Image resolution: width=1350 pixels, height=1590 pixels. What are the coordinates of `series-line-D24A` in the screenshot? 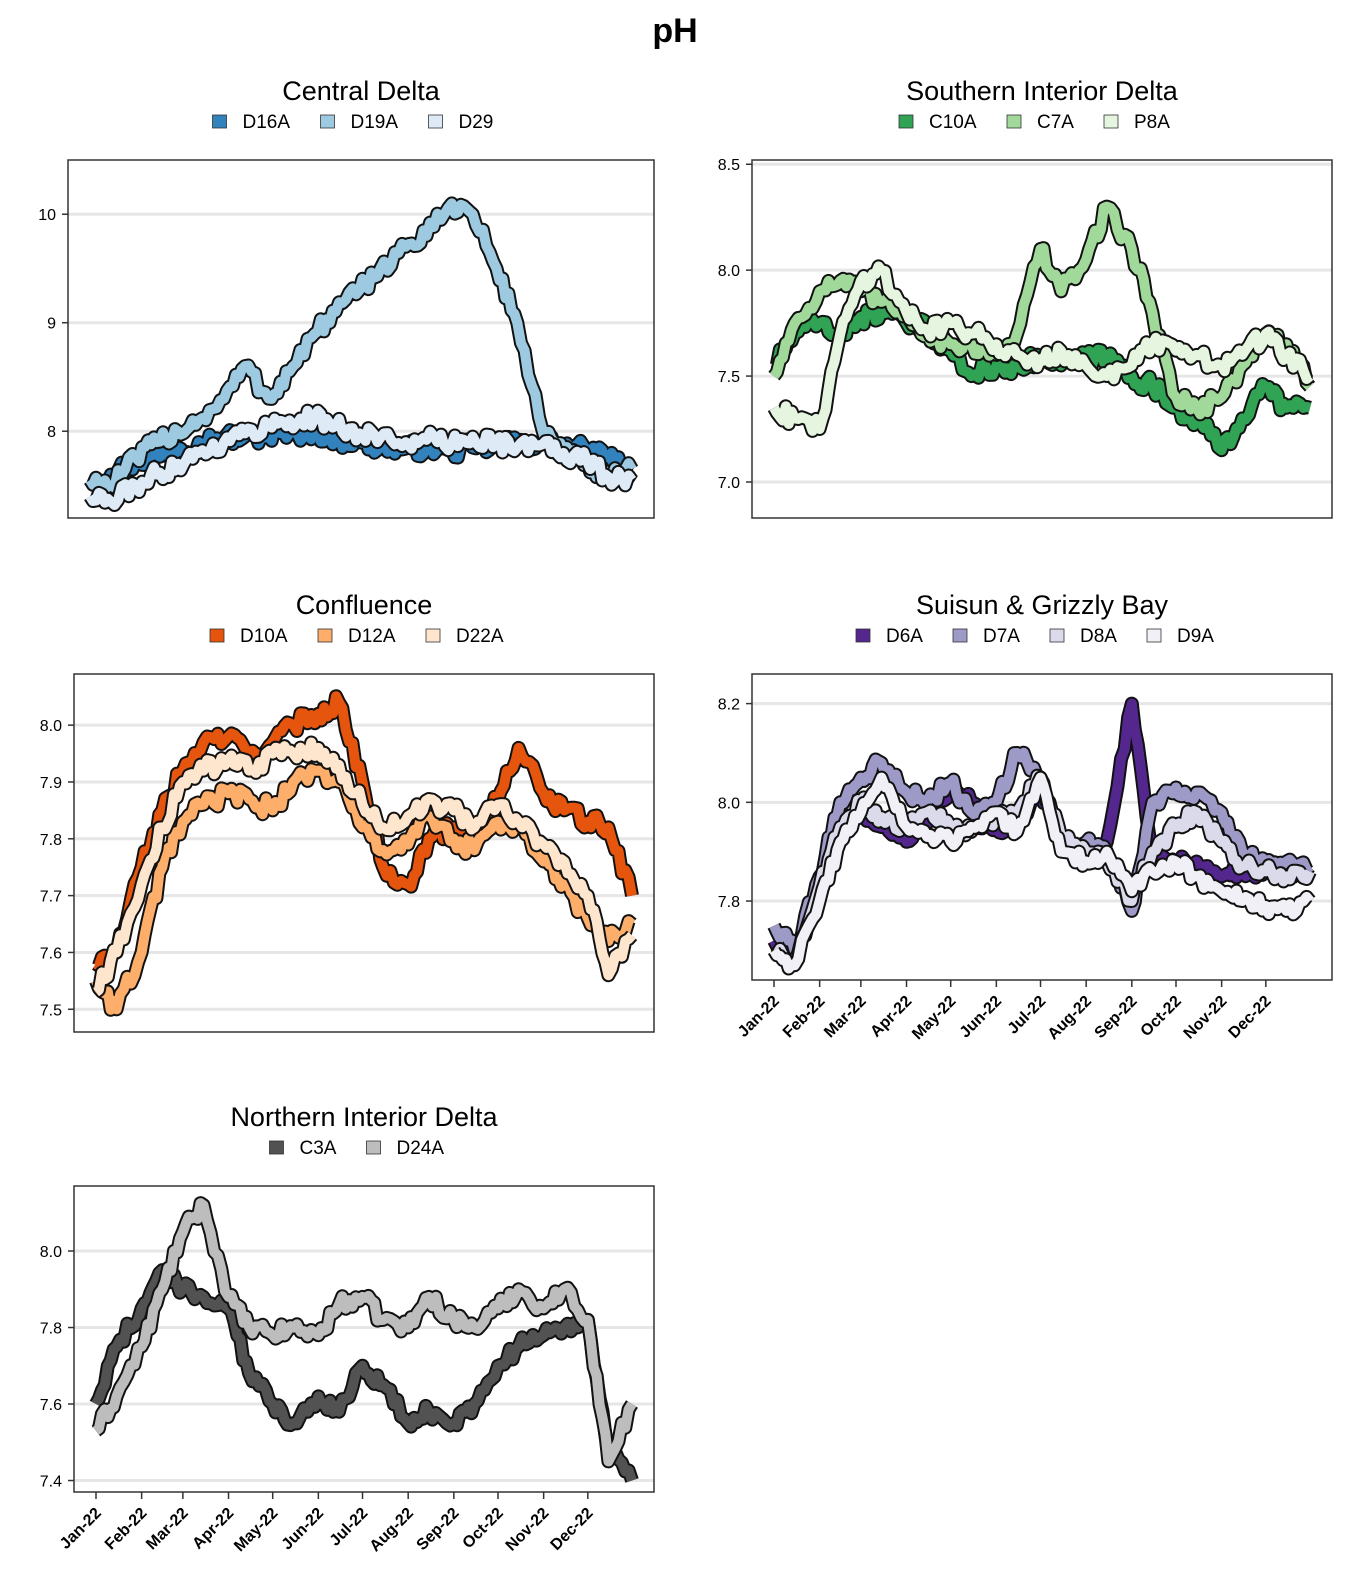 It's located at (364, 1332).